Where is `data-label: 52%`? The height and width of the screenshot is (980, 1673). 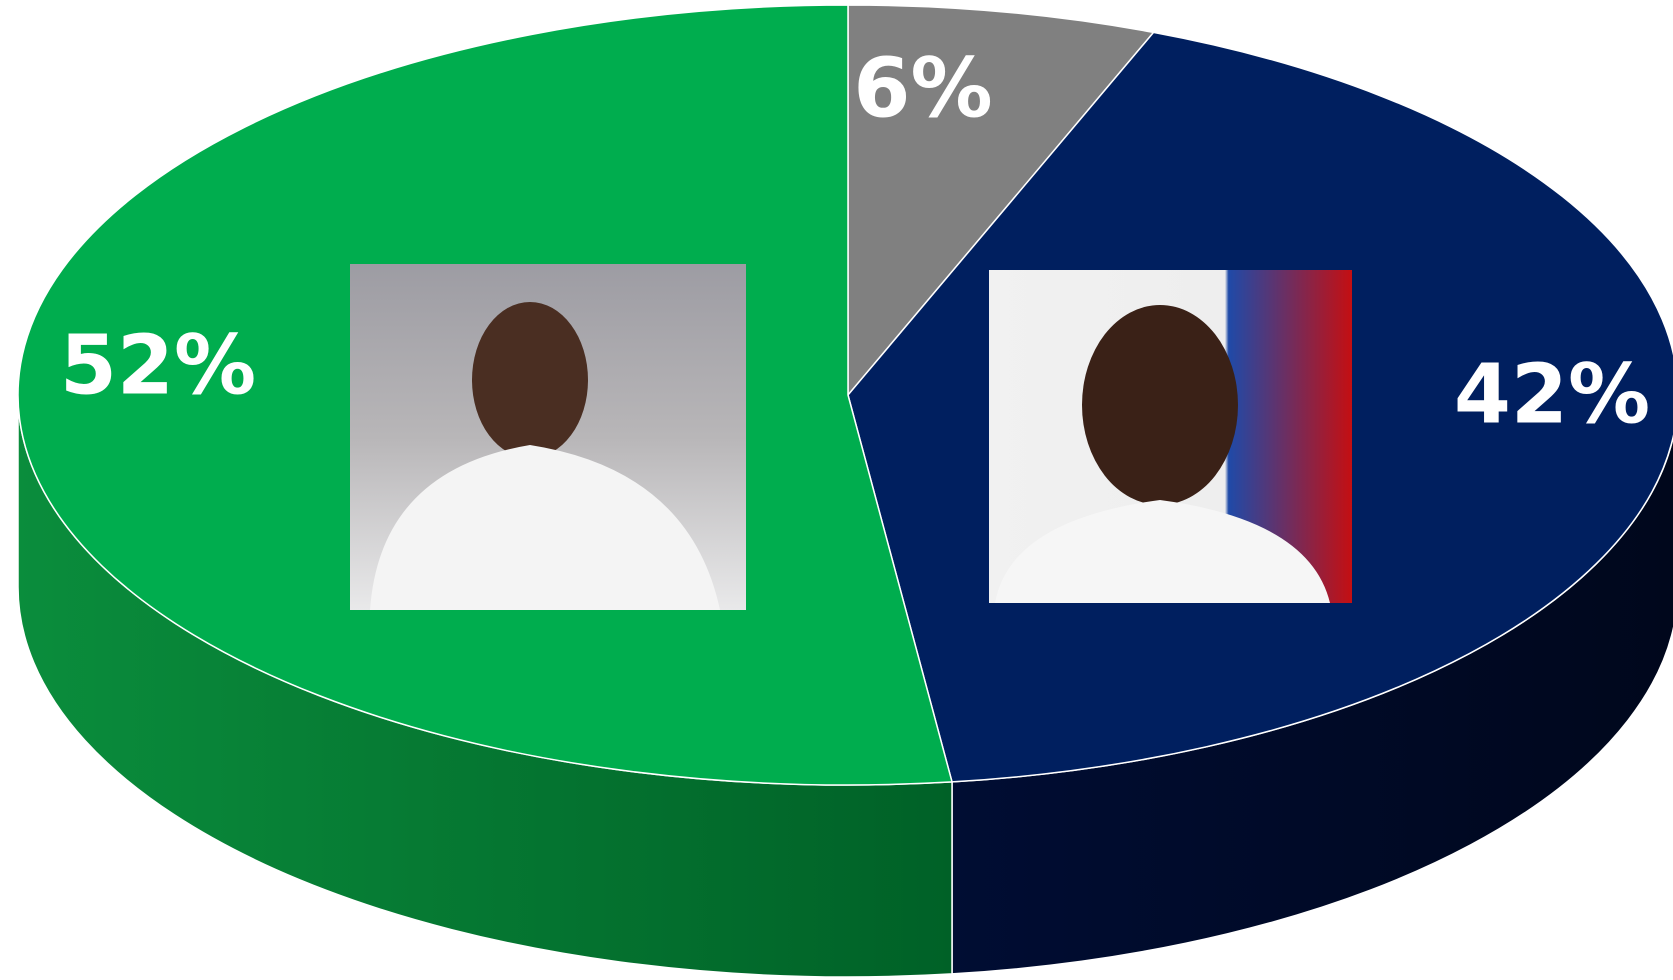
data-label: 52% is located at coordinates (158, 365).